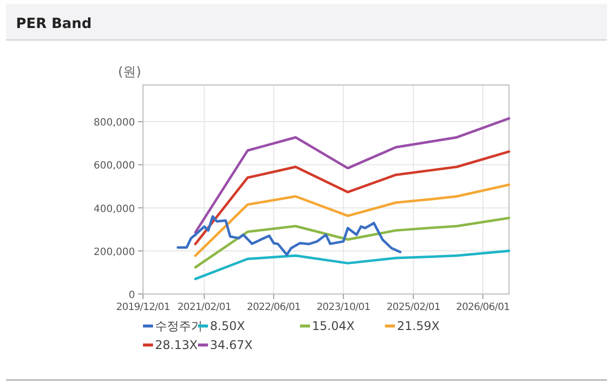 Image resolution: width=613 pixels, height=389 pixels. Describe the element at coordinates (176, 345) in the screenshot. I see `legend-label: 28.13X` at that location.